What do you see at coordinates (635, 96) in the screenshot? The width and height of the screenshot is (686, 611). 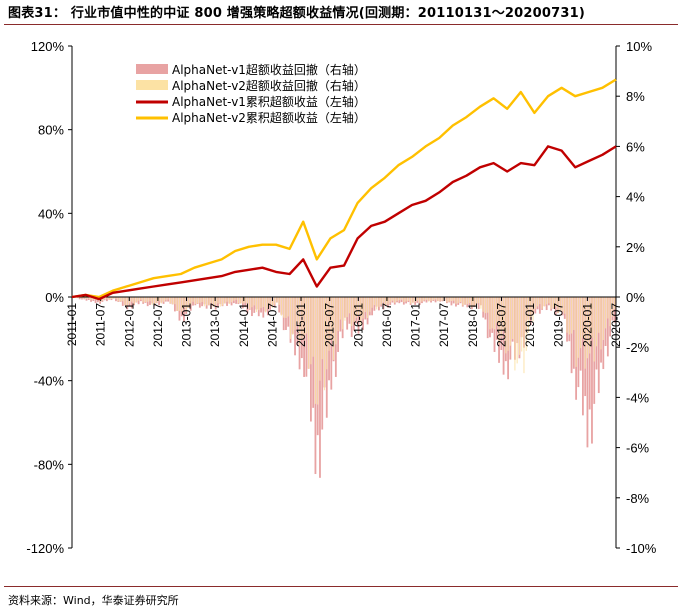 I see `right-tick-label: 8%` at bounding box center [635, 96].